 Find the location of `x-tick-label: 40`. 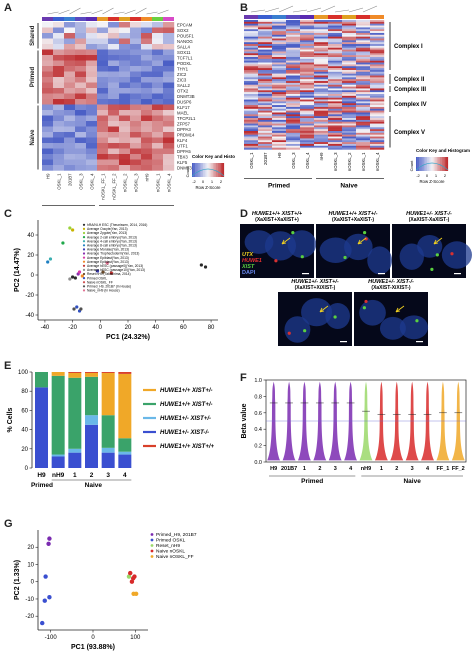

x-tick-label: 40 is located at coordinates (155, 328).